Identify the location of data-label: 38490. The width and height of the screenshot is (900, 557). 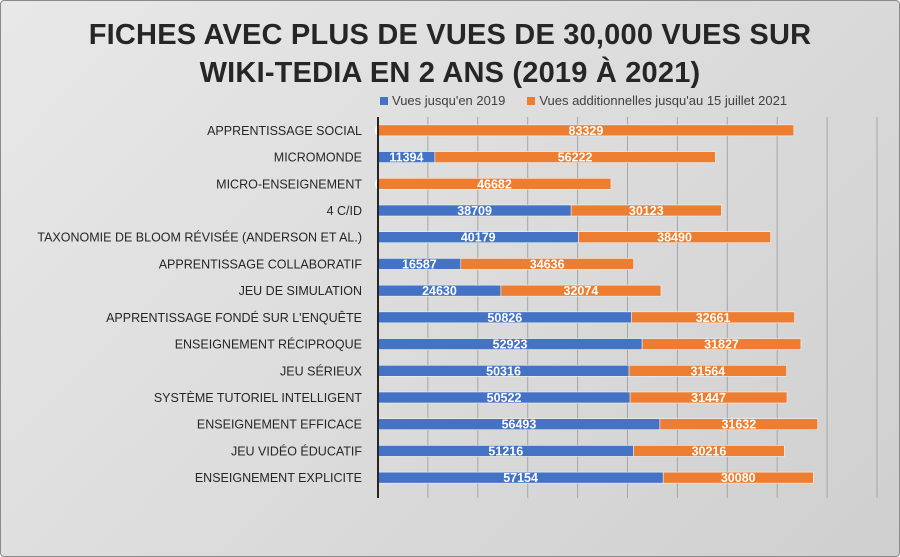
(674, 238).